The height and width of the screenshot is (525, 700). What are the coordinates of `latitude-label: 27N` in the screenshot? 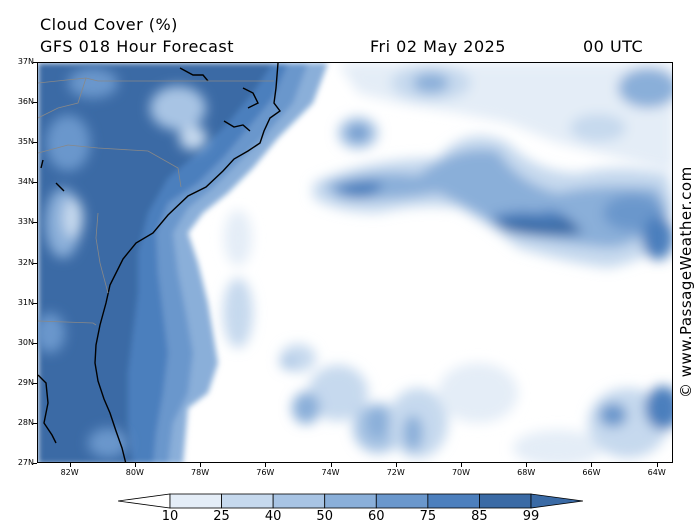 It's located at (25, 462).